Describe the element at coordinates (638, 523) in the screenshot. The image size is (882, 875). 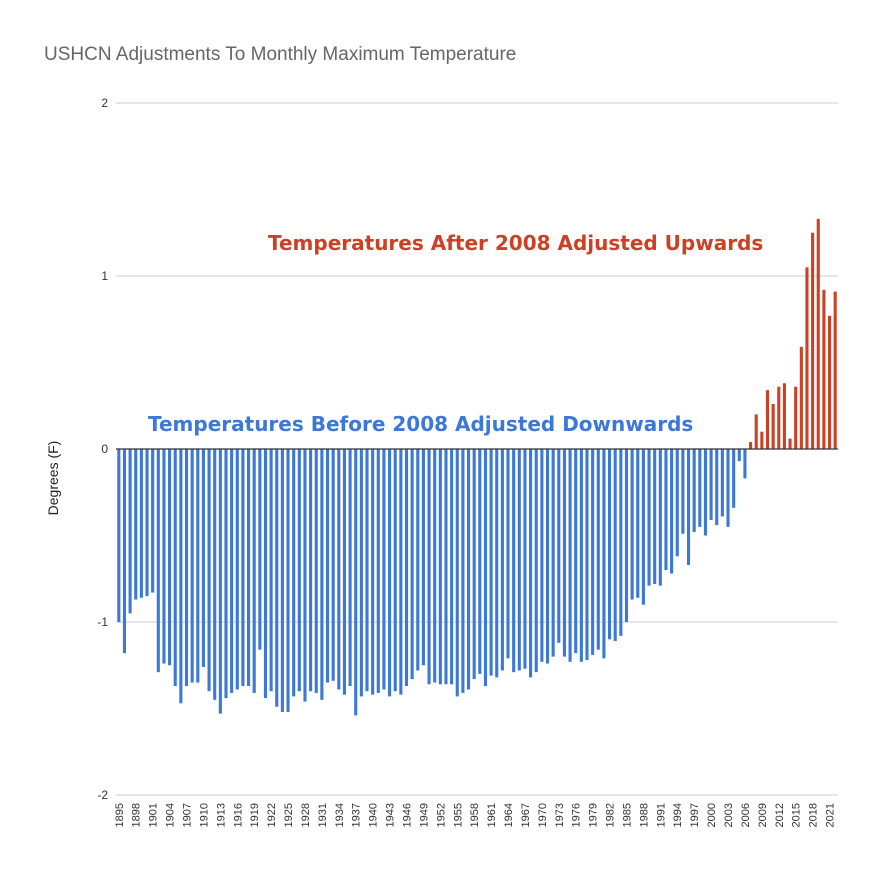
I see `bar-1987` at that location.